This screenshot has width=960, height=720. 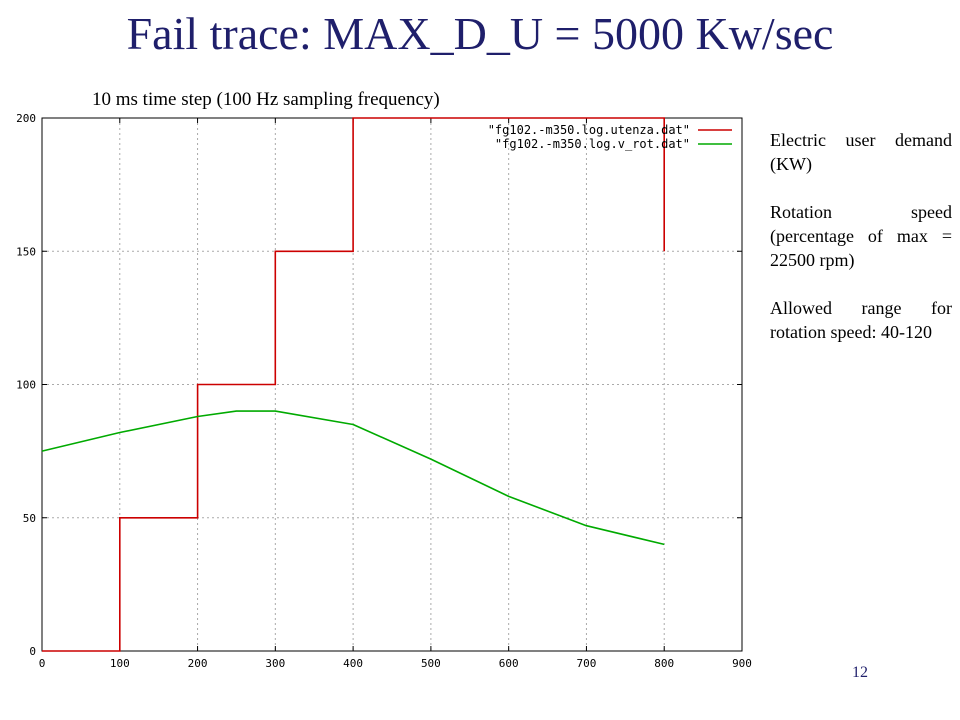 I want to click on legend-label-1: "fg102.-m350.log.utenza.dat", so click(x=589, y=130).